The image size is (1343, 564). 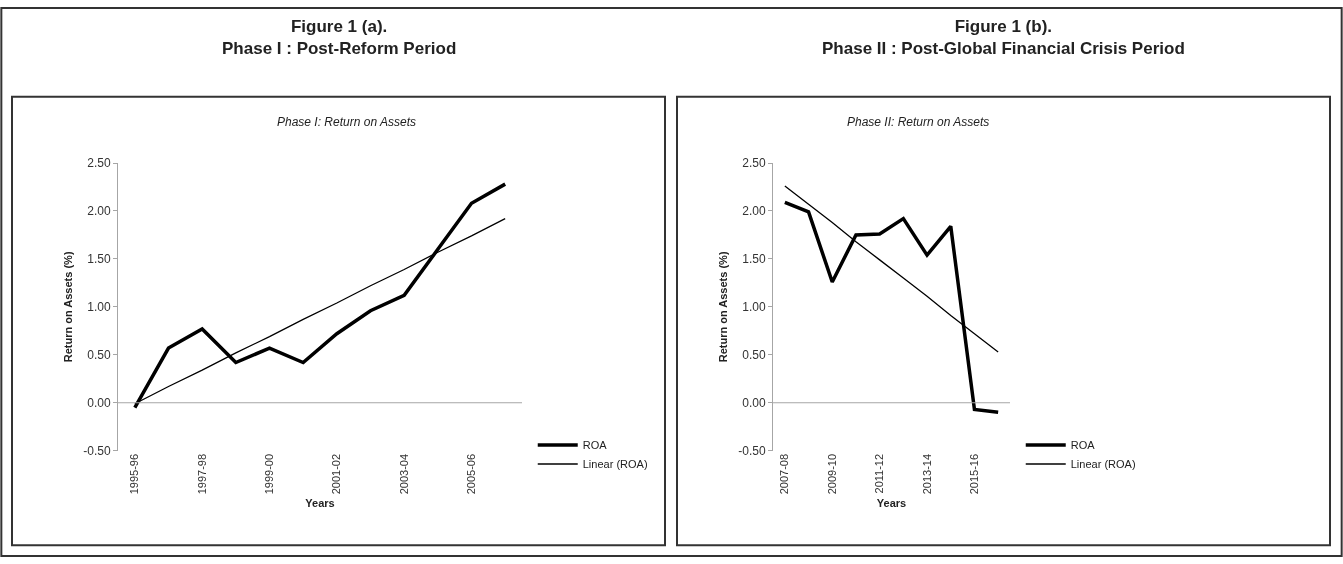 I want to click on x-tick-label: 1997-98, so click(x=201, y=474).